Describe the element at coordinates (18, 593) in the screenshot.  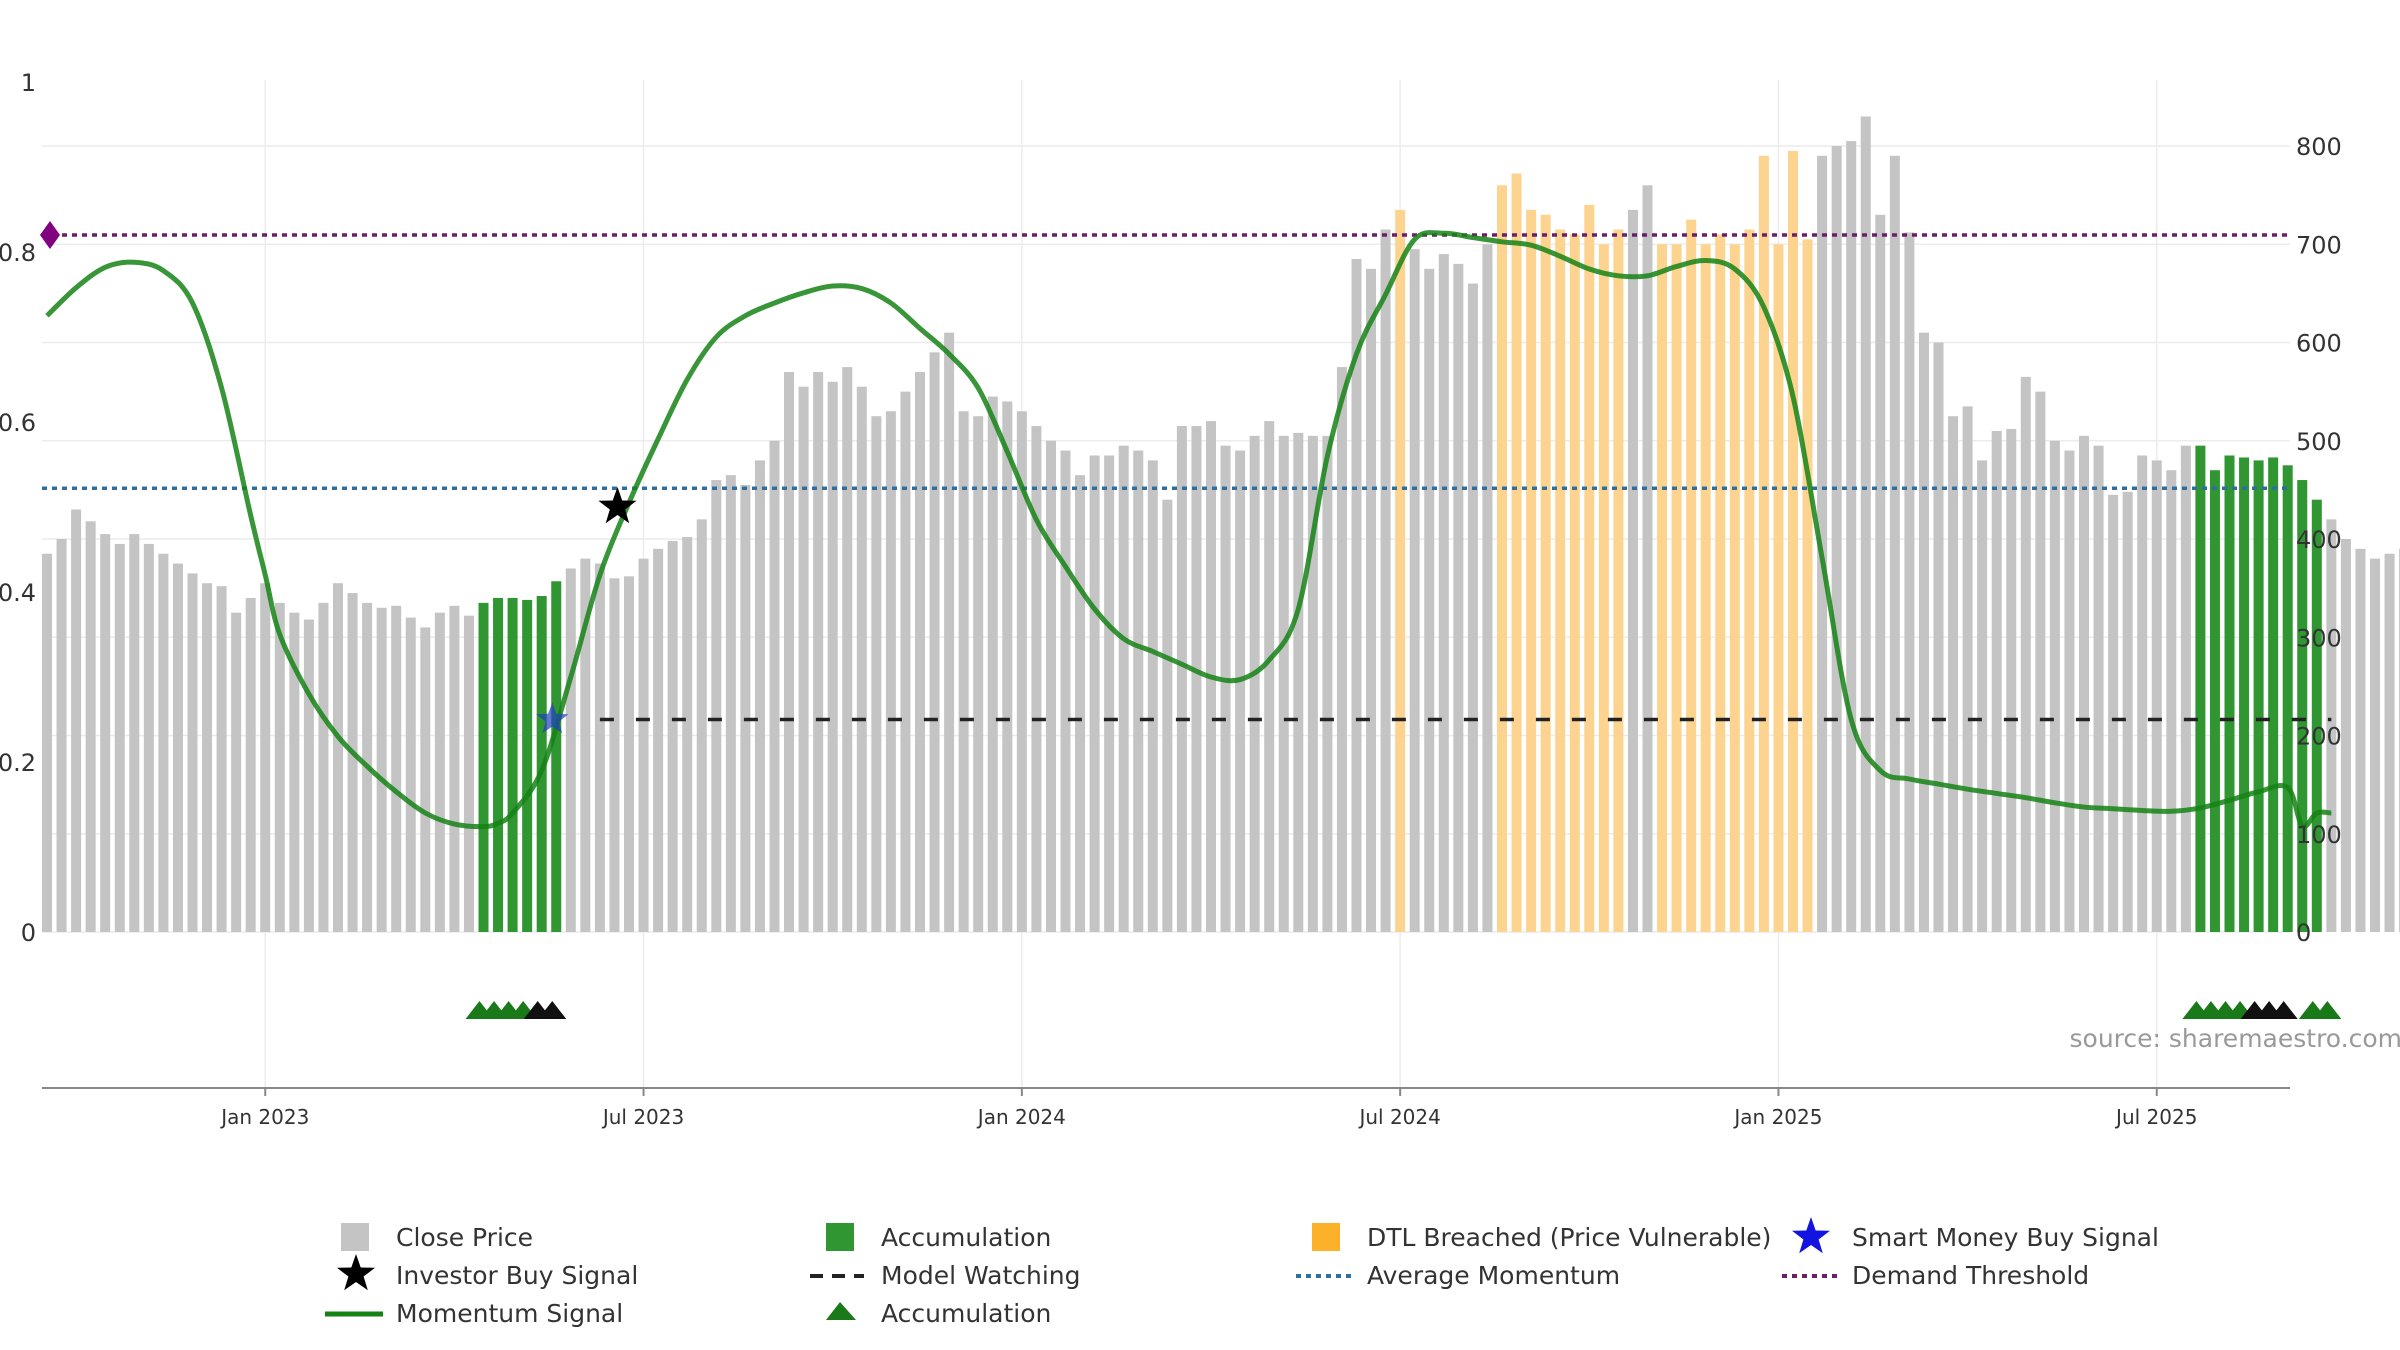
I see `left-axis-tick-label: 0.4` at that location.